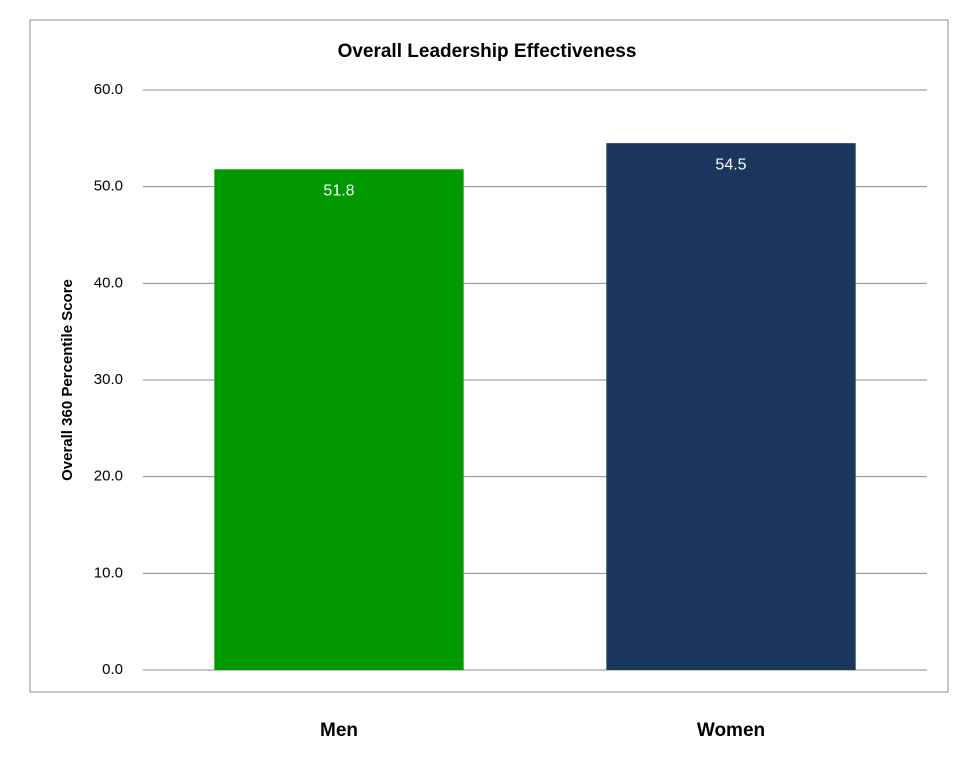 This screenshot has height=758, width=980. What do you see at coordinates (338, 190) in the screenshot?
I see `value-label: 51.8` at bounding box center [338, 190].